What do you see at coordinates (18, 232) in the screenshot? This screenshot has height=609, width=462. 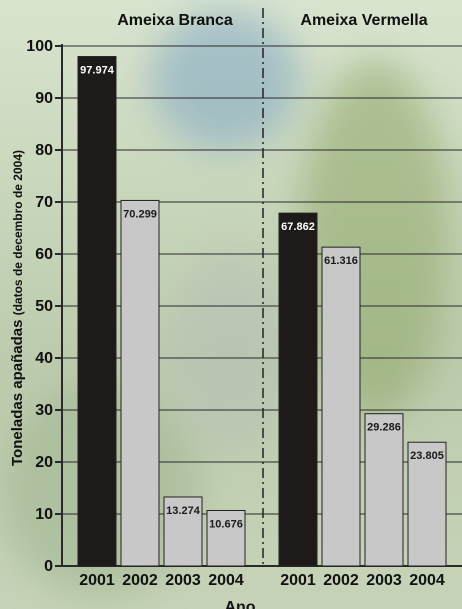 I see `y-axis-title-sub: (datos de decembro de 2004)` at bounding box center [18, 232].